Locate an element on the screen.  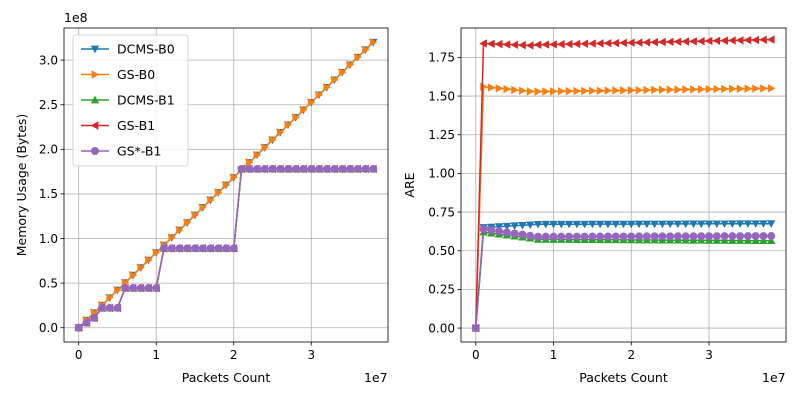
x-axis-label: Packets Count is located at coordinates (623, 377).